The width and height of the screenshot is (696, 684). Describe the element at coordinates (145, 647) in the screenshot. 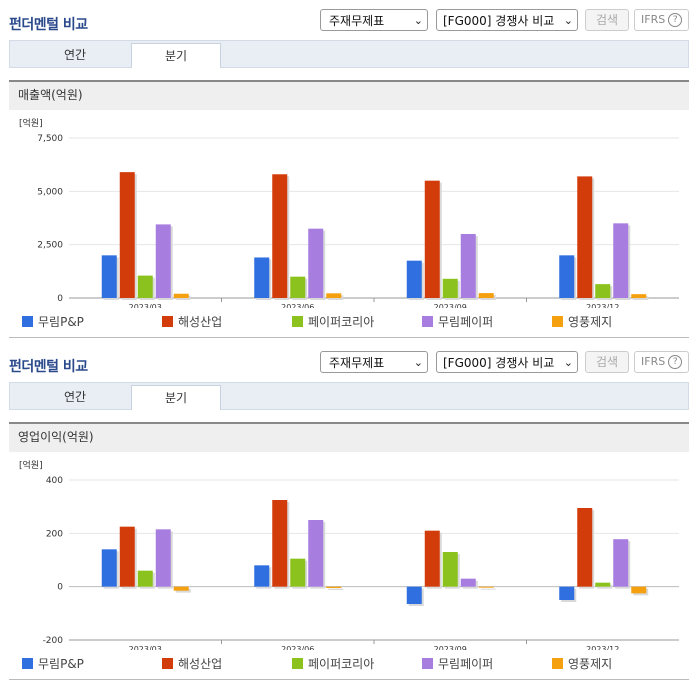

I see `x-tick-label: 2023/03` at that location.